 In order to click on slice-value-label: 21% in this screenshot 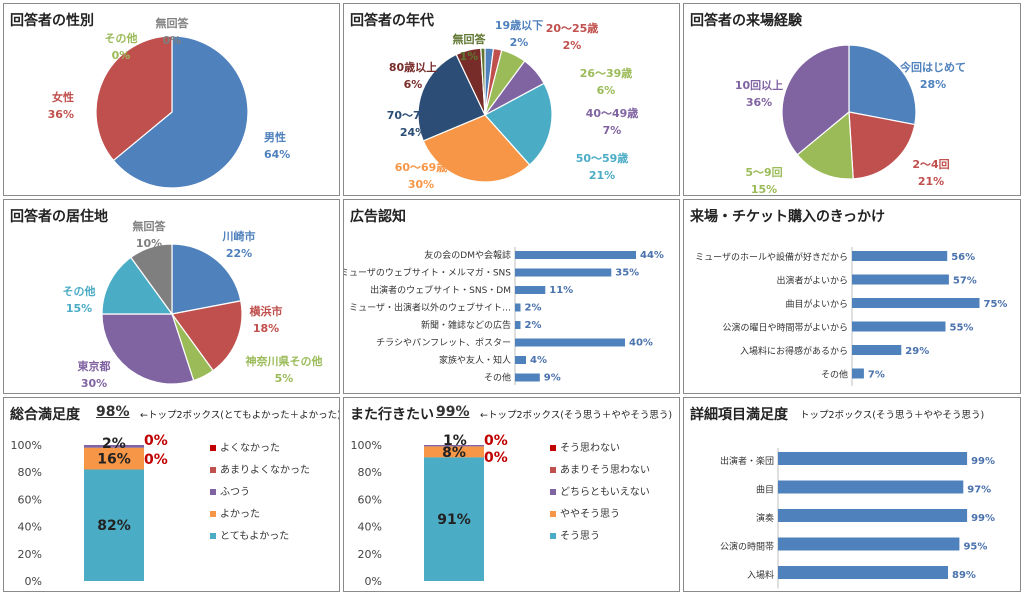, I will do `click(931, 181)`.